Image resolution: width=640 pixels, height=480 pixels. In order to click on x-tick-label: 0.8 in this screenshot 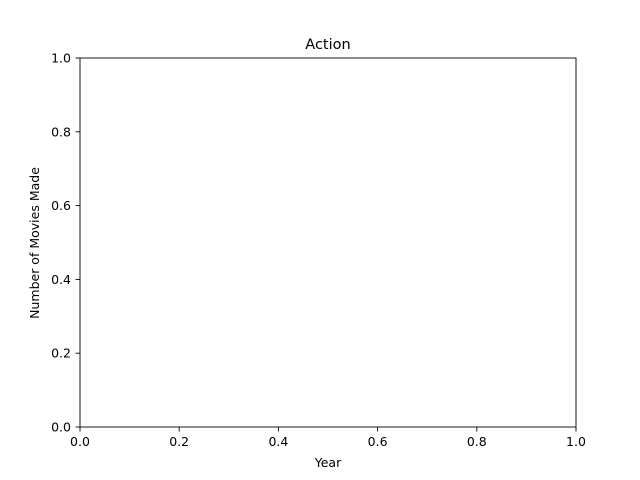, I will do `click(477, 441)`.